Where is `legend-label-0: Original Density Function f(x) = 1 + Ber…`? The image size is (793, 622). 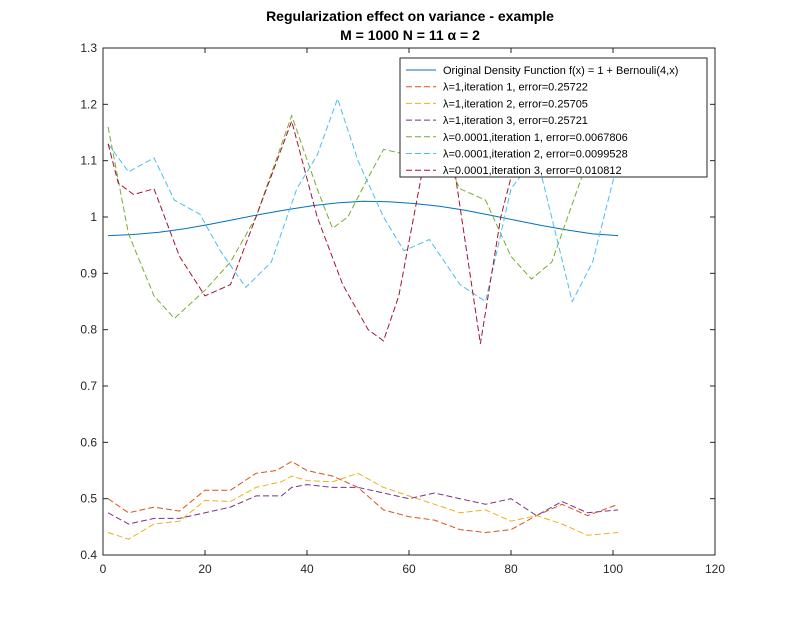 legend-label-0: Original Density Function f(x) = 1 + Ber… is located at coordinates (560, 71).